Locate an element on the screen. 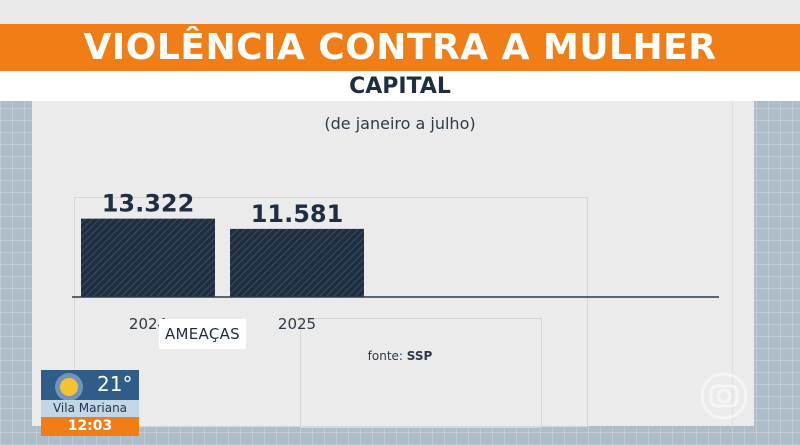 This screenshot has width=800, height=445. page-title: VIOLÊNCIA CONTRA A MULHER is located at coordinates (400, 47).